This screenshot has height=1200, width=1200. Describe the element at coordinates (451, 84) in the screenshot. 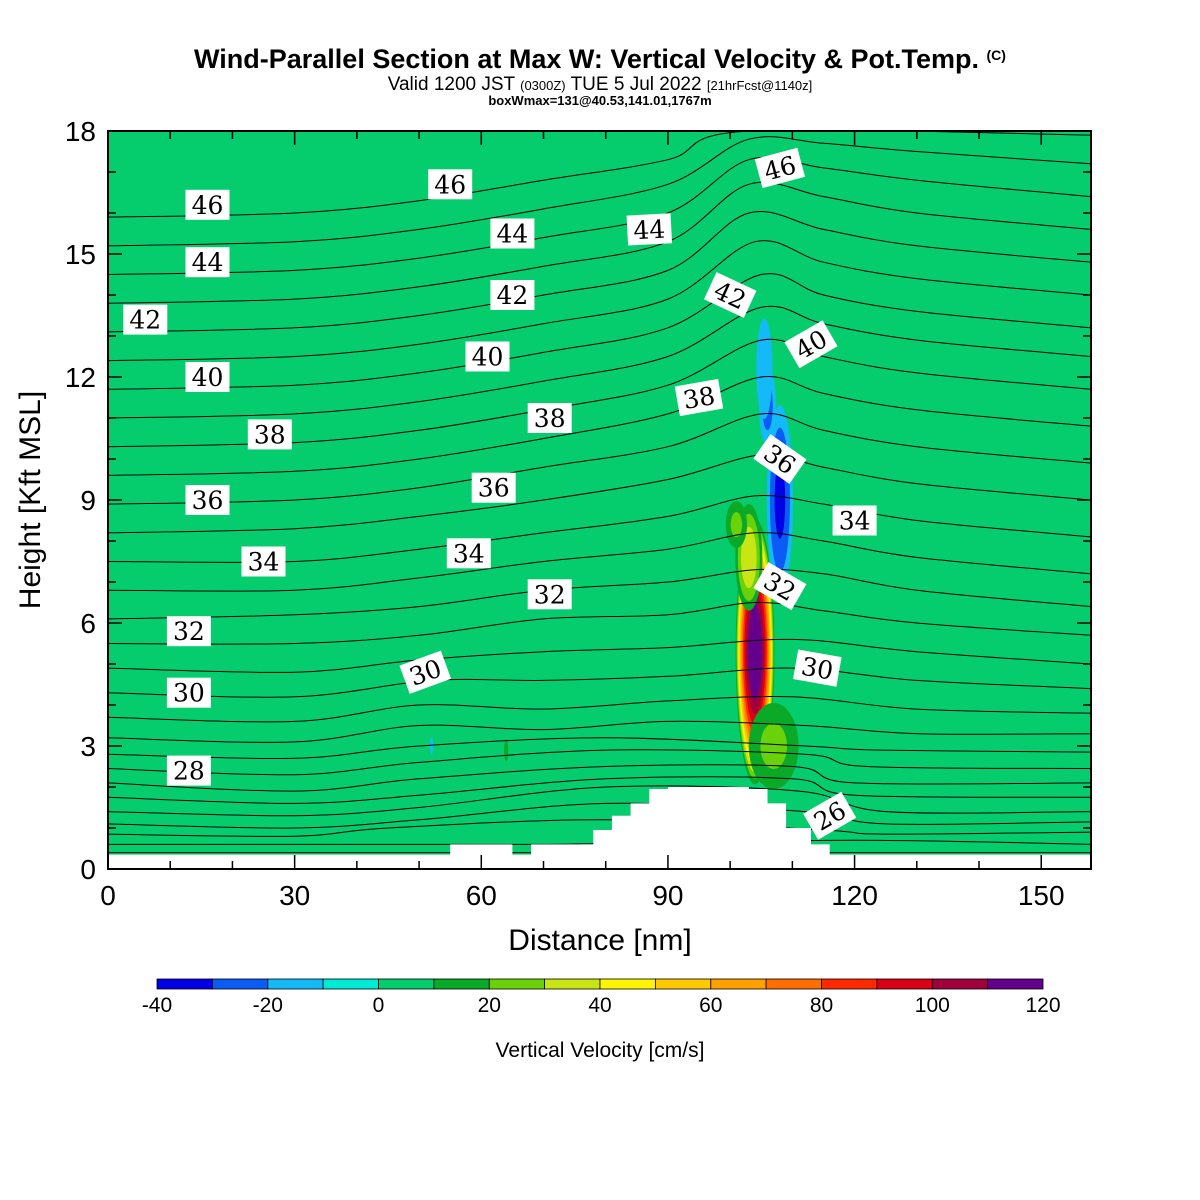

I see `valid-prefix: Valid 1200 JST` at that location.